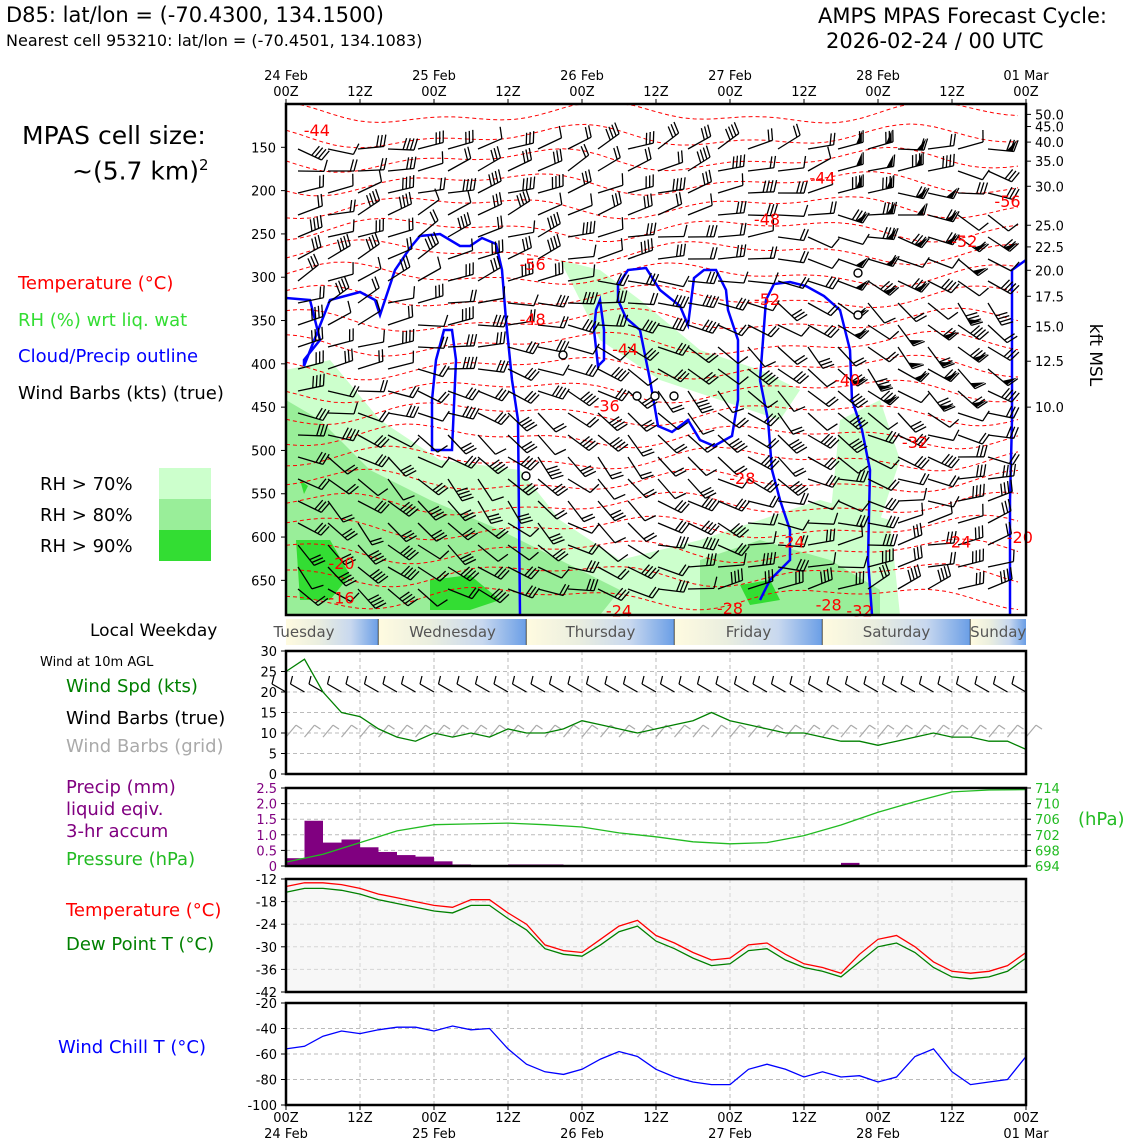 The height and width of the screenshot is (1140, 1140). Describe the element at coordinates (476, 731) in the screenshot. I see `grid-wind-barb-staff` at that location.